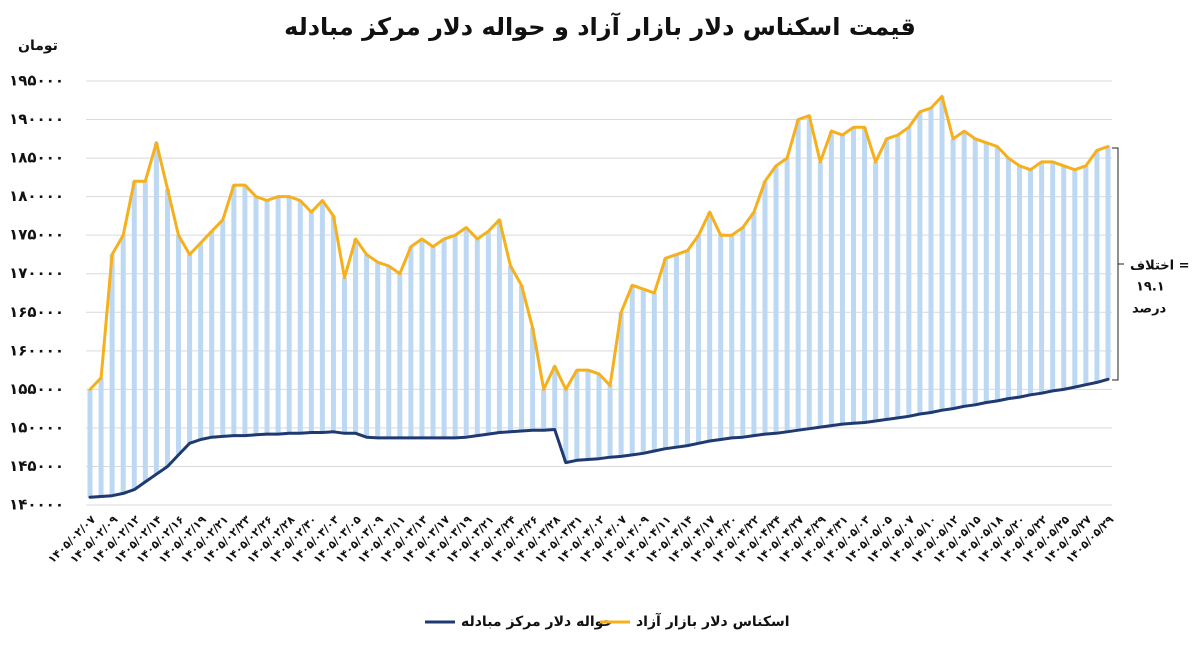  What do you see at coordinates (36, 273) in the screenshot?
I see `y-tick-label: ۱۷۰۰۰۰` at bounding box center [36, 273].